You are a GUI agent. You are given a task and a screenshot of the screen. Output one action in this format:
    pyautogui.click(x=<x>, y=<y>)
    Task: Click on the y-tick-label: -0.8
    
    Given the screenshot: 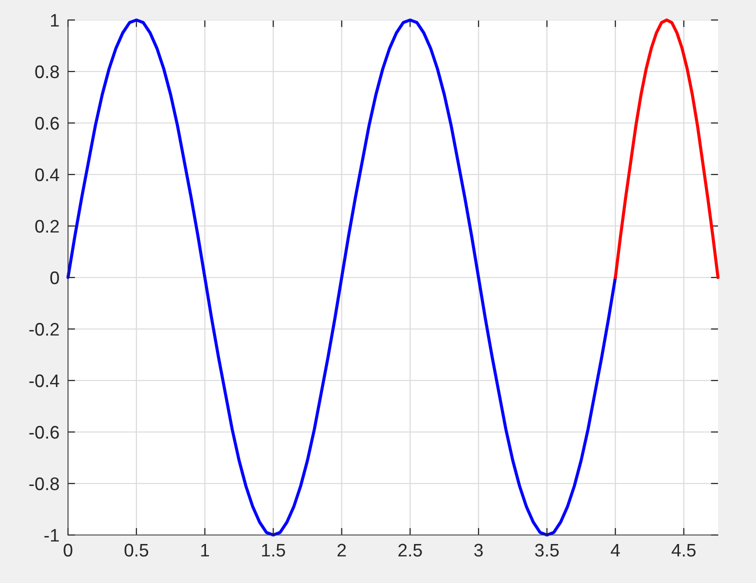 What is the action you would take?
    pyautogui.click(x=44, y=483)
    